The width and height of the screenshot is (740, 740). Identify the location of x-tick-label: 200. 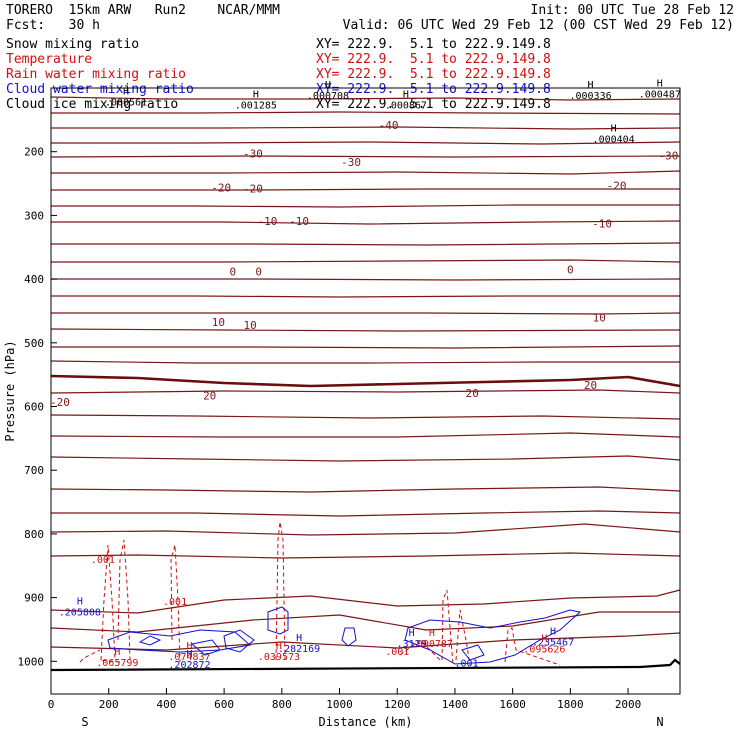
(109, 704).